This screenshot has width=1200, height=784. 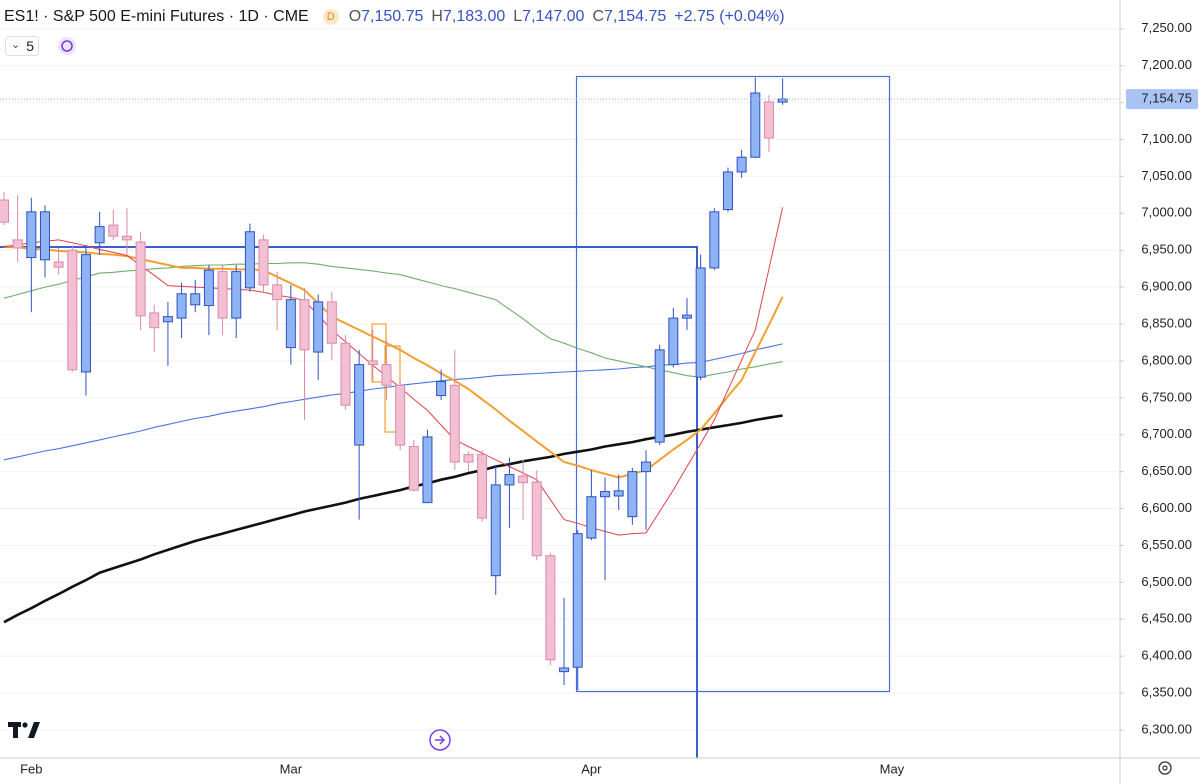 I want to click on change-value: +2.75 (+0.04%), so click(x=729, y=16).